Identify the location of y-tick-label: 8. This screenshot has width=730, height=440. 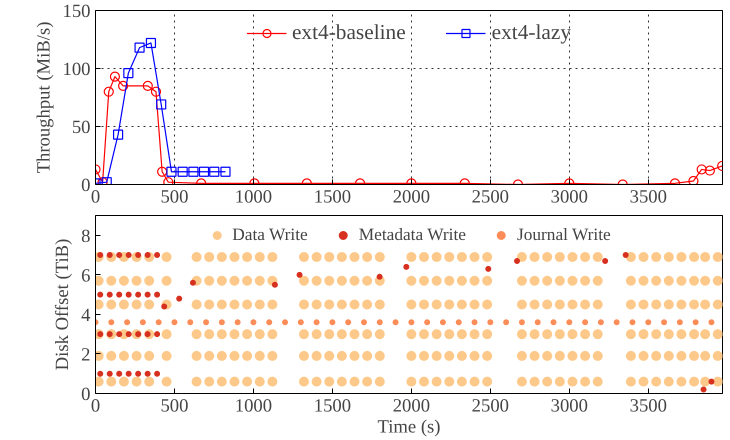
(85, 236).